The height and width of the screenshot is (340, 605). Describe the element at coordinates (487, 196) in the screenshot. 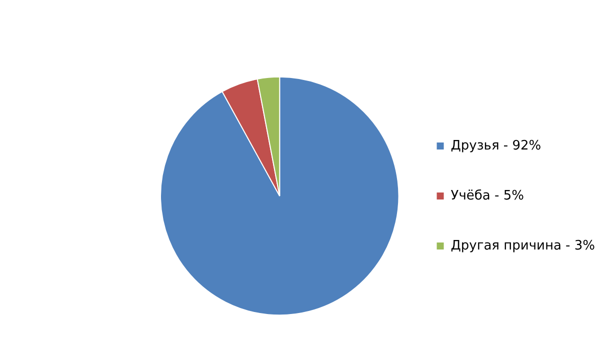

I see `legend-label: Учёба - 5%` at that location.